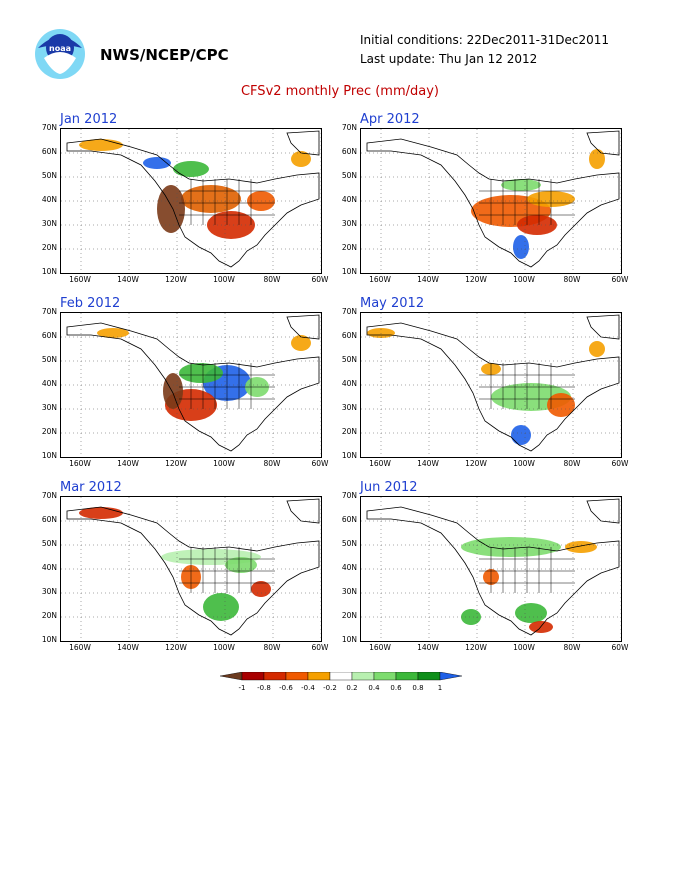 Image resolution: width=680 pixels, height=880 pixels. Describe the element at coordinates (396, 688) in the screenshot. I see `colorbar-label: 0.6` at that location.